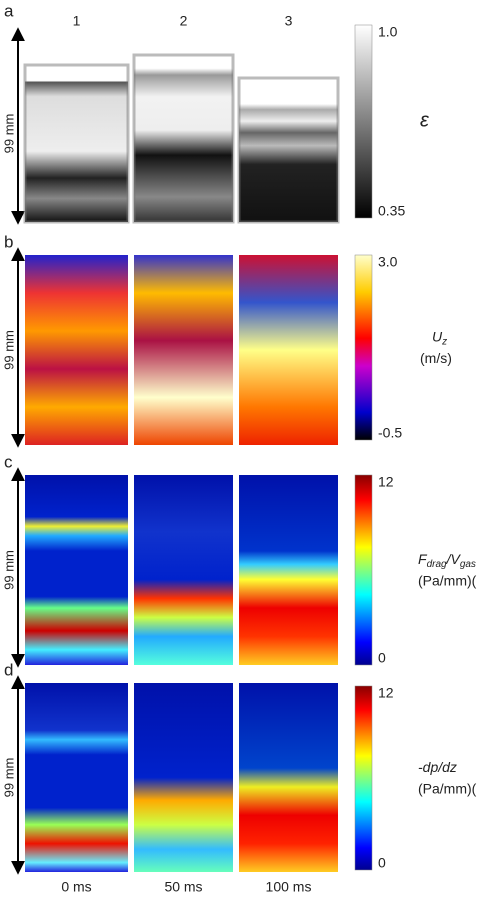 This screenshot has width=489, height=900. What do you see at coordinates (8, 461) in the screenshot?
I see `panel-letter: c` at bounding box center [8, 461].